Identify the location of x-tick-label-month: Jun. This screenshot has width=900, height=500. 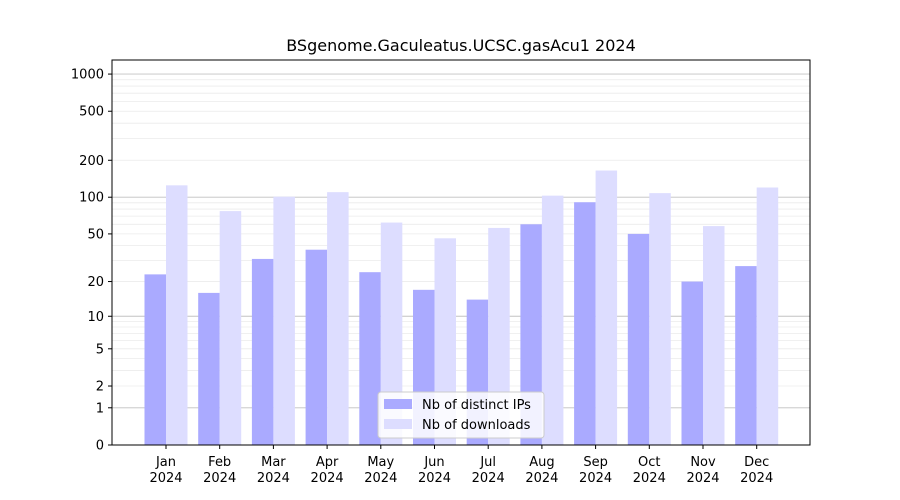
(433, 462).